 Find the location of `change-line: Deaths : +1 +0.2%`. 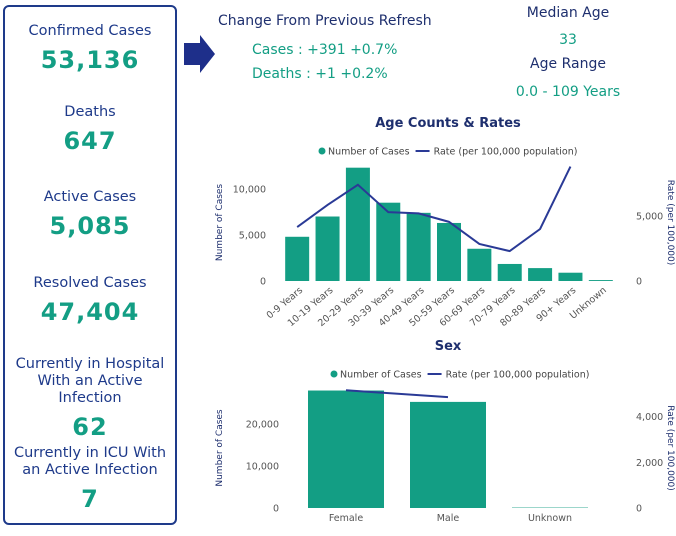

change-line: Deaths : +1 +0.2% is located at coordinates (320, 74).